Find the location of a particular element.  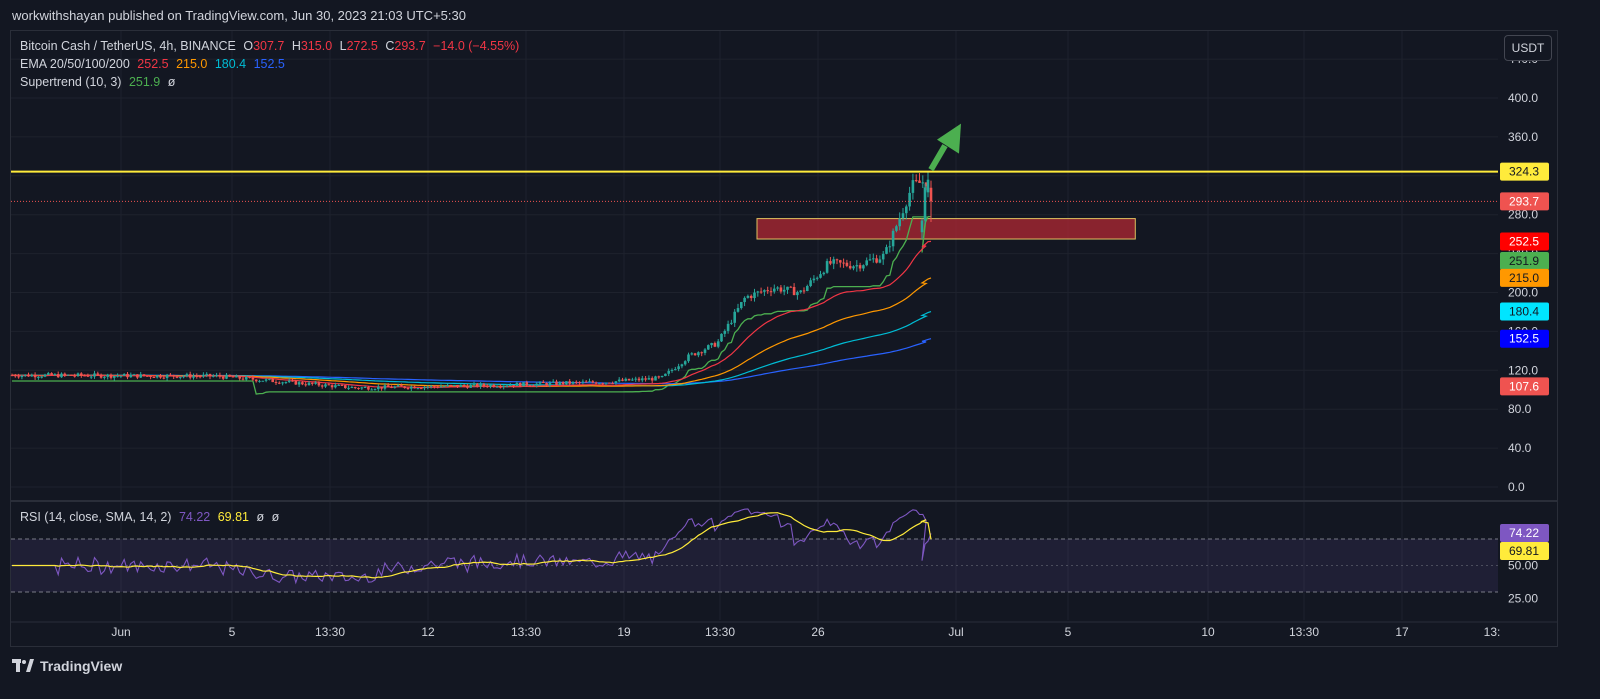

symbol-title: Bitcoin Cash / TetherUS, 4h, BINANCE is located at coordinates (128, 46).